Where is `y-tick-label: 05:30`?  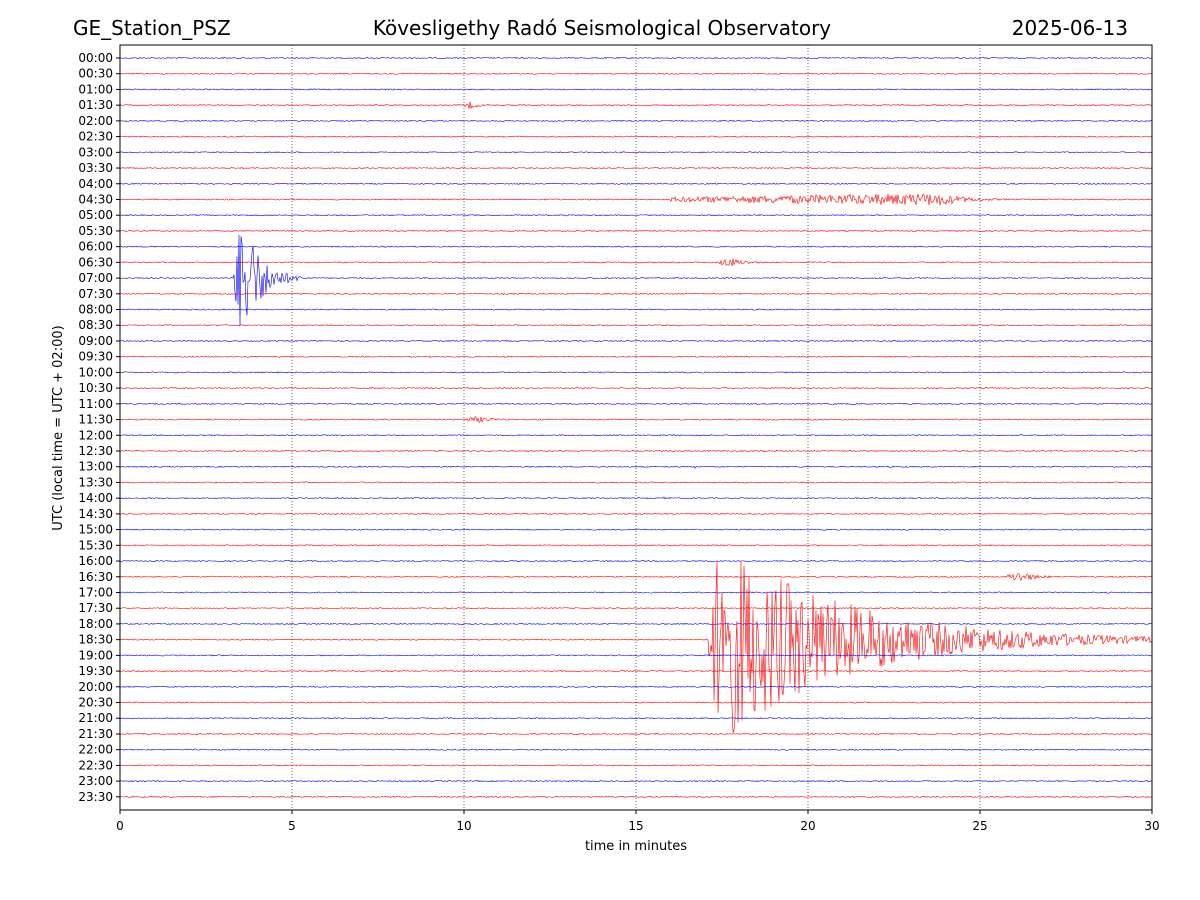 y-tick-label: 05:30 is located at coordinates (95, 231).